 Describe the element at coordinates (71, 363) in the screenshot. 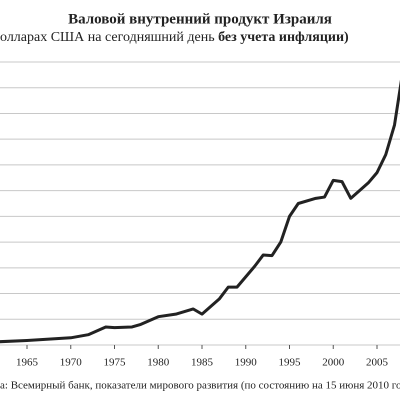

I see `x-tick-label: 1970` at that location.